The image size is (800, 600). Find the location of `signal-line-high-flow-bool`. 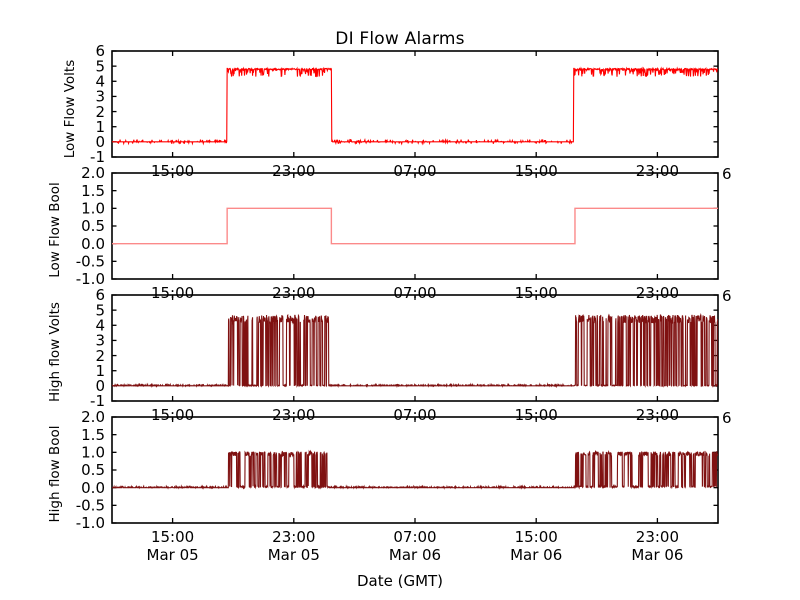

signal-line-high-flow-bool is located at coordinates (415, 469).